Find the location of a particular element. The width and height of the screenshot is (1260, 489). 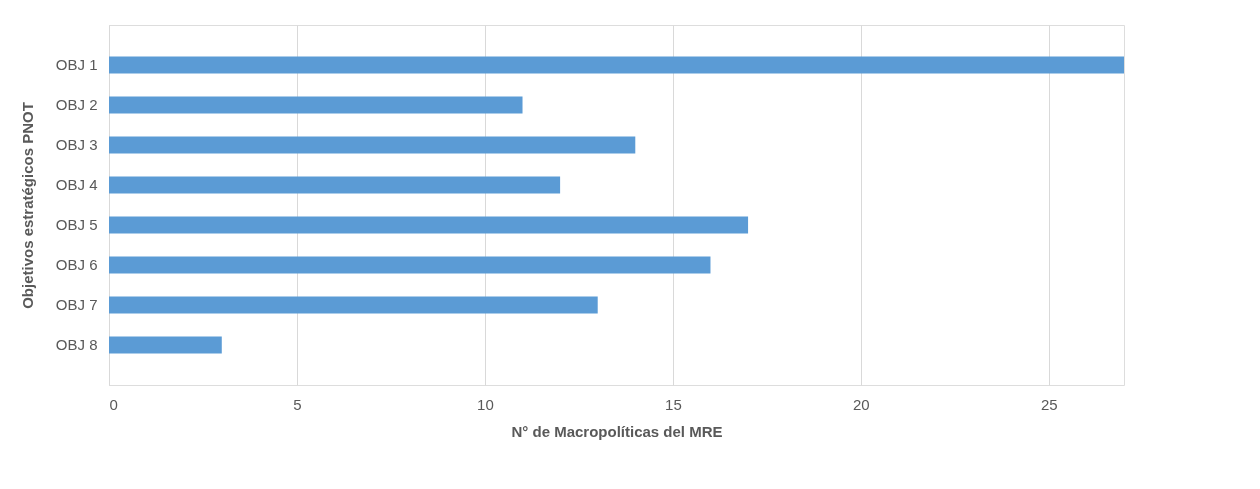

y-axis-title: Objetivos estratégicos PNOT is located at coordinates (27, 205).